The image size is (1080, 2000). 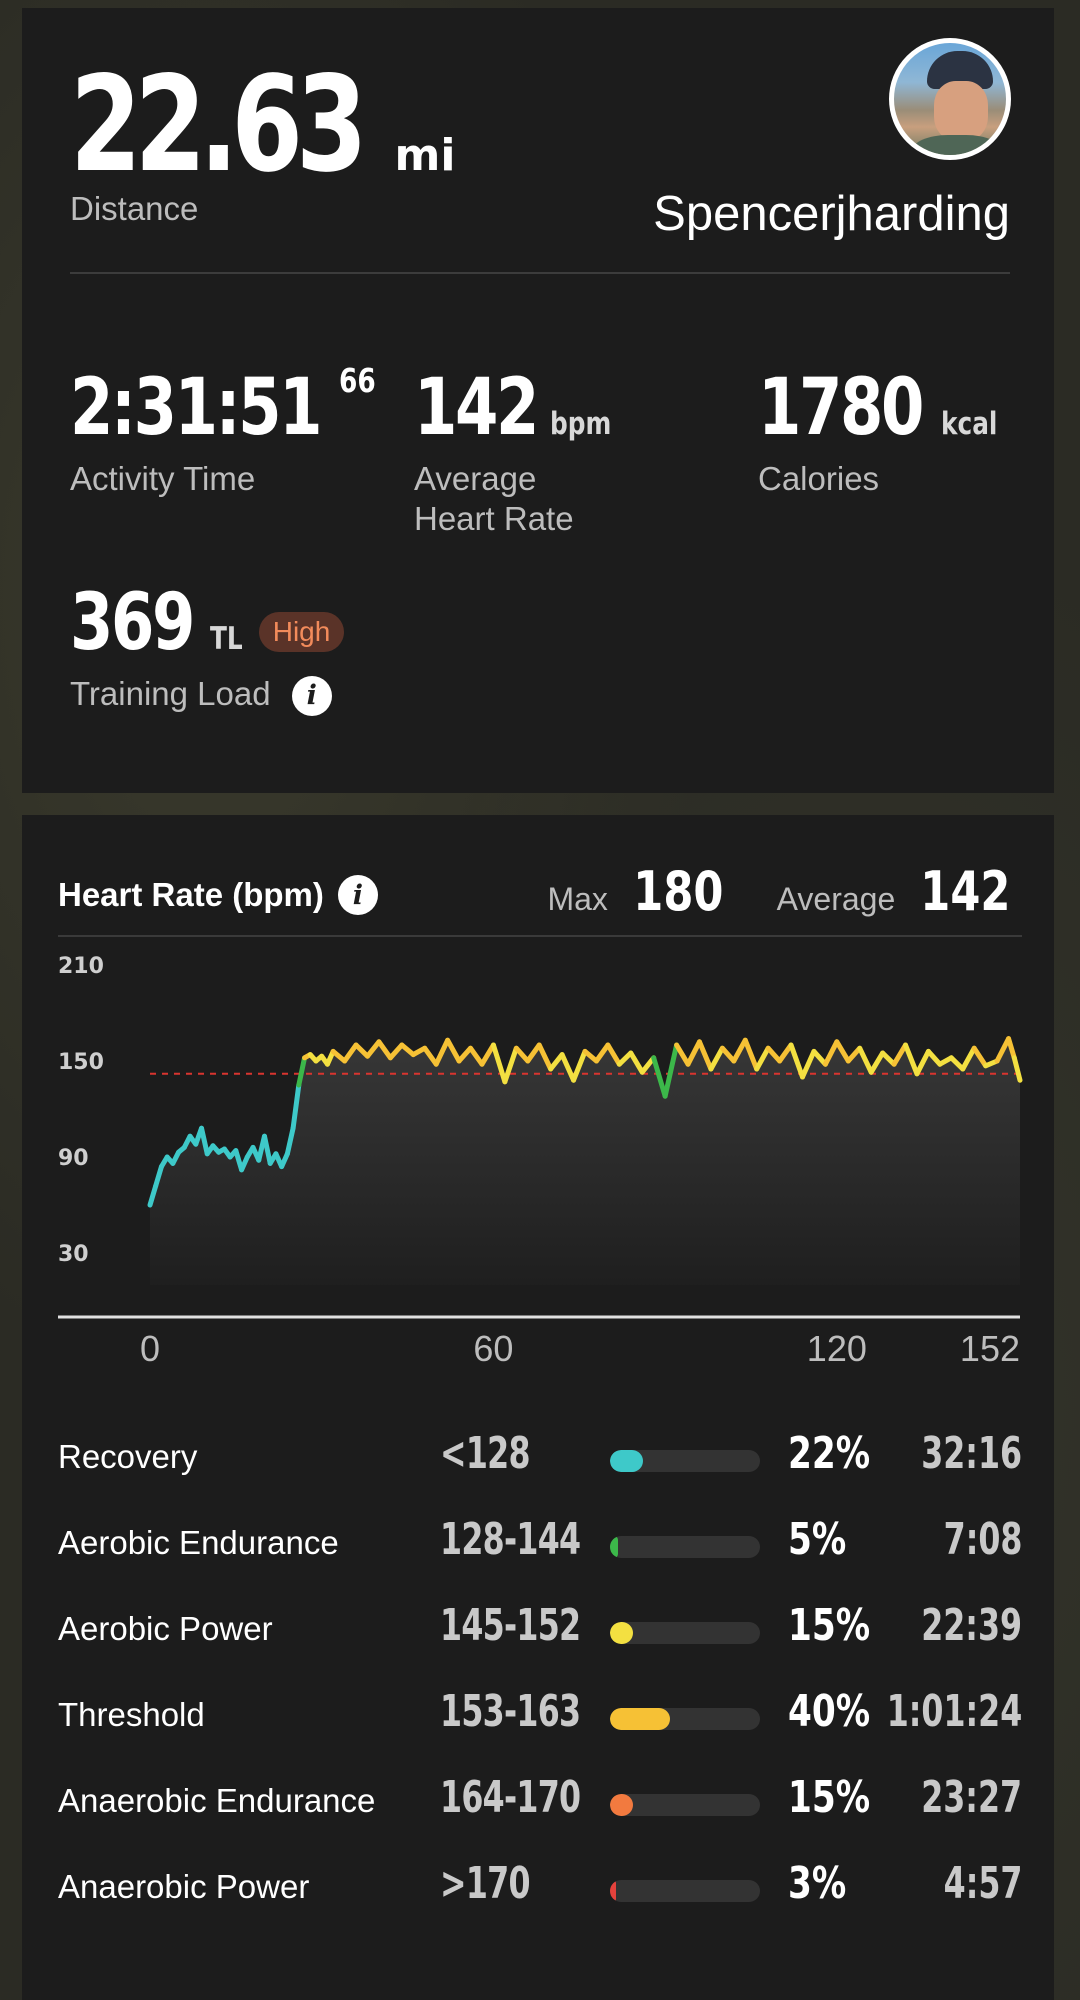 What do you see at coordinates (982, 1883) in the screenshot?
I see `zone-time: 4:57` at bounding box center [982, 1883].